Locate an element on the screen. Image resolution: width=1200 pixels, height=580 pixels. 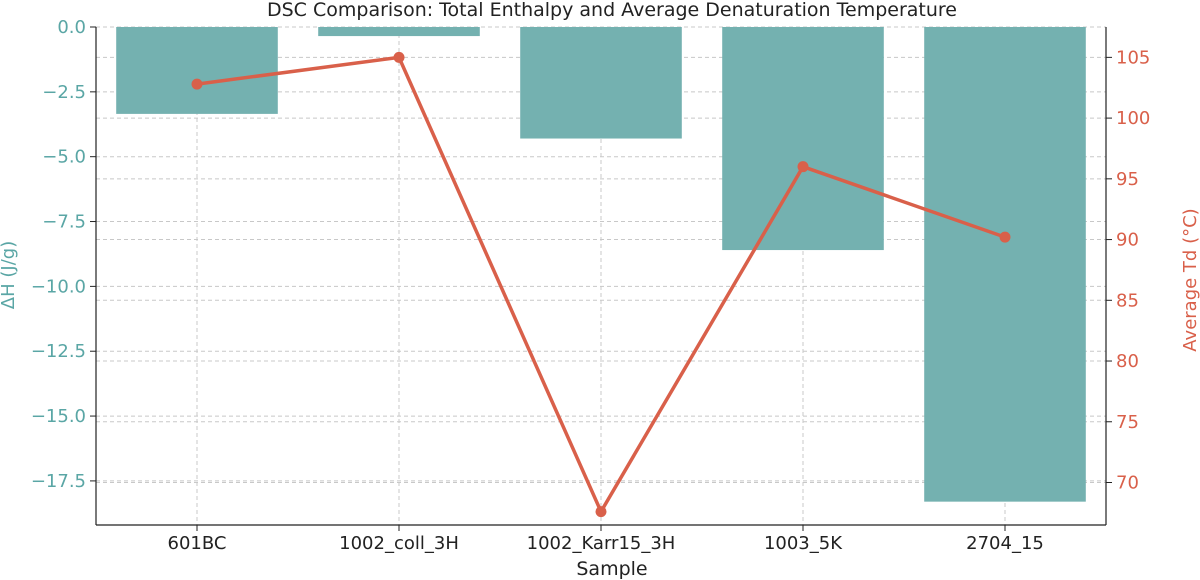
bar-1003_5K is located at coordinates (803, 139).